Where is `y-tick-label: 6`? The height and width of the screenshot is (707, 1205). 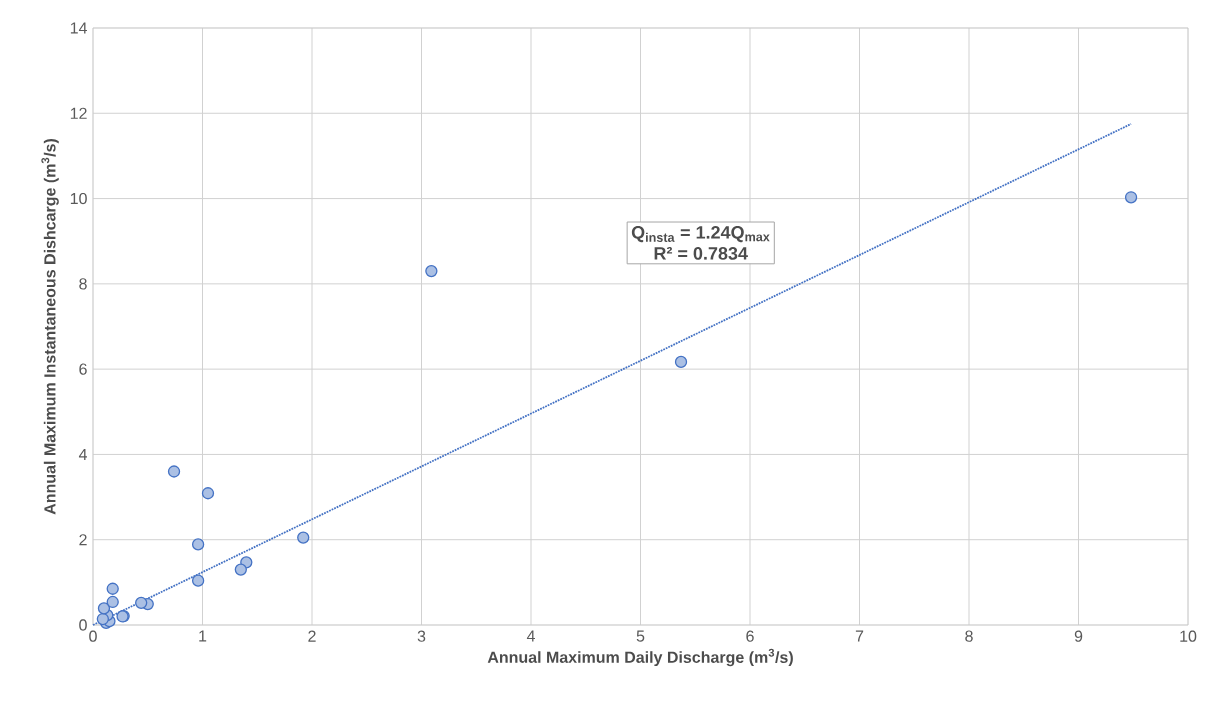 y-tick-label: 6 is located at coordinates (83, 369).